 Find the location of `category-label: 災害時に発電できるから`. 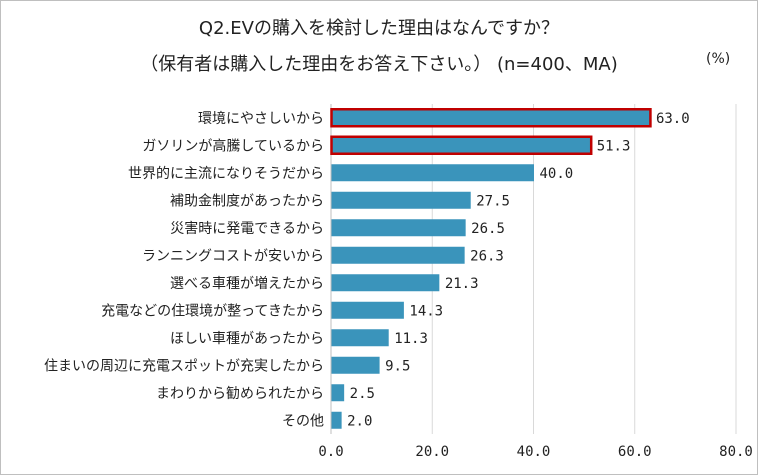

category-label: 災害時に発電できるから is located at coordinates (247, 229).